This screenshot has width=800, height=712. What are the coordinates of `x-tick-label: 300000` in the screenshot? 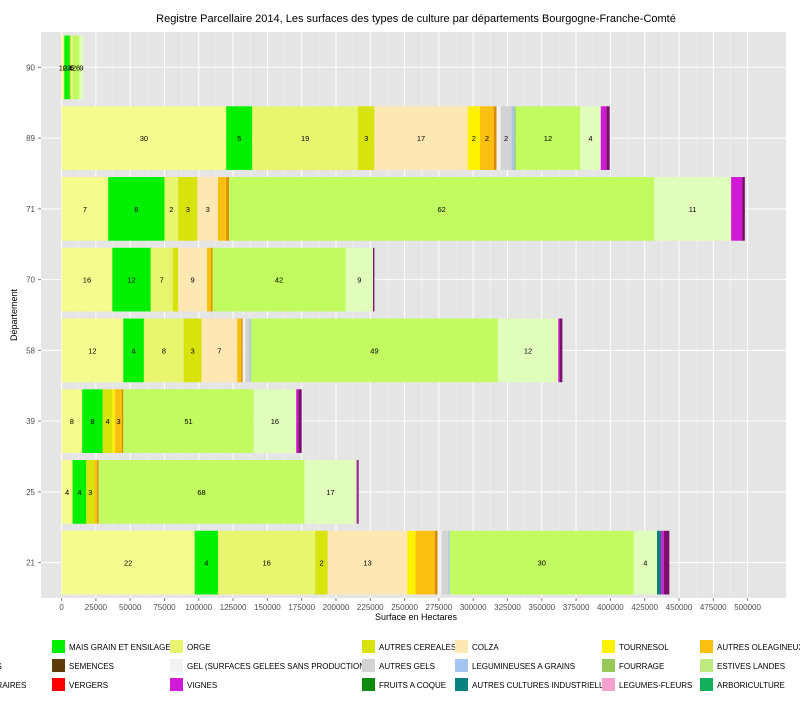 It's located at (473, 607).